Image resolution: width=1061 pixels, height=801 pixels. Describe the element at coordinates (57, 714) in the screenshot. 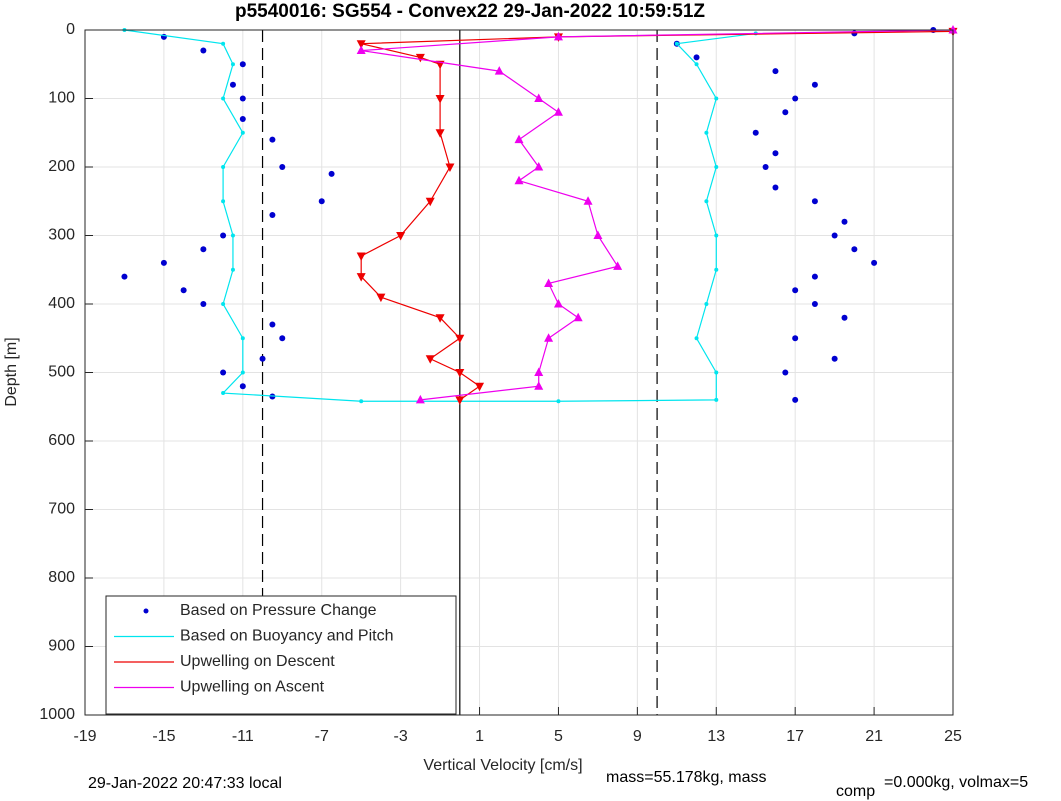

I see `y-tick-label: 1000` at that location.